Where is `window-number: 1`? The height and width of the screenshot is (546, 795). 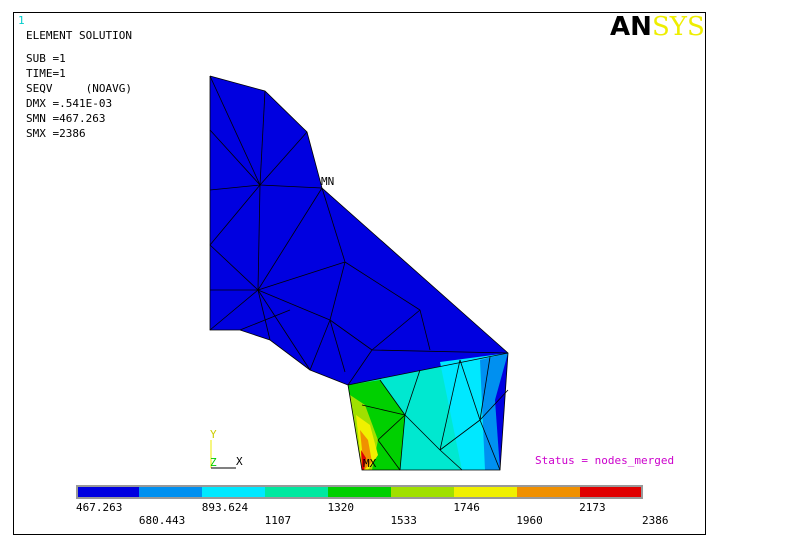 window-number: 1 is located at coordinates (21, 20).